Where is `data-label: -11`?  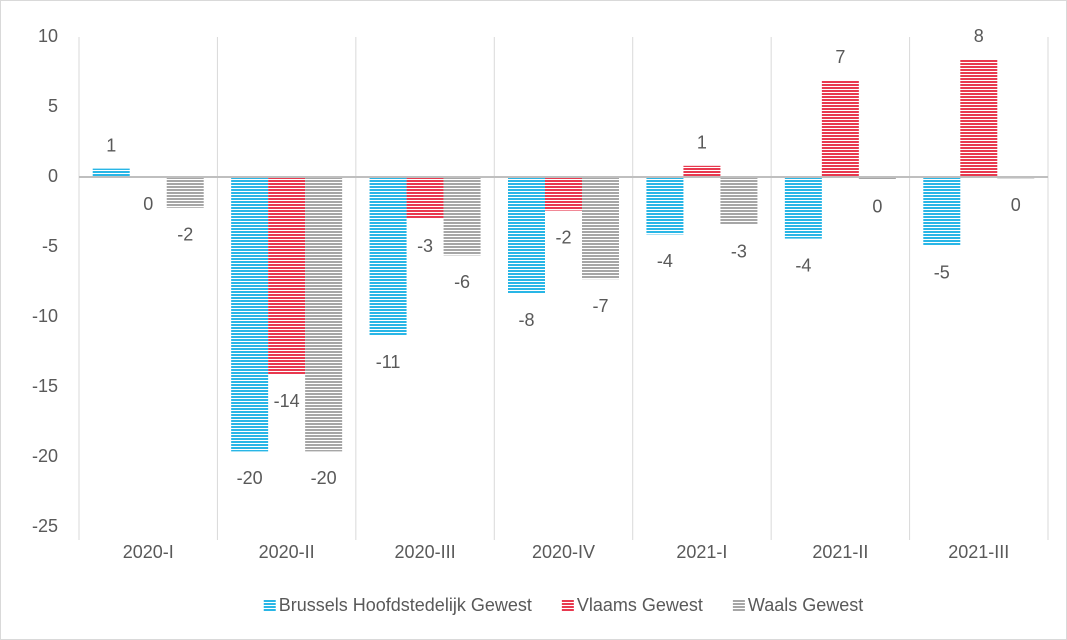 data-label: -11 is located at coordinates (388, 362).